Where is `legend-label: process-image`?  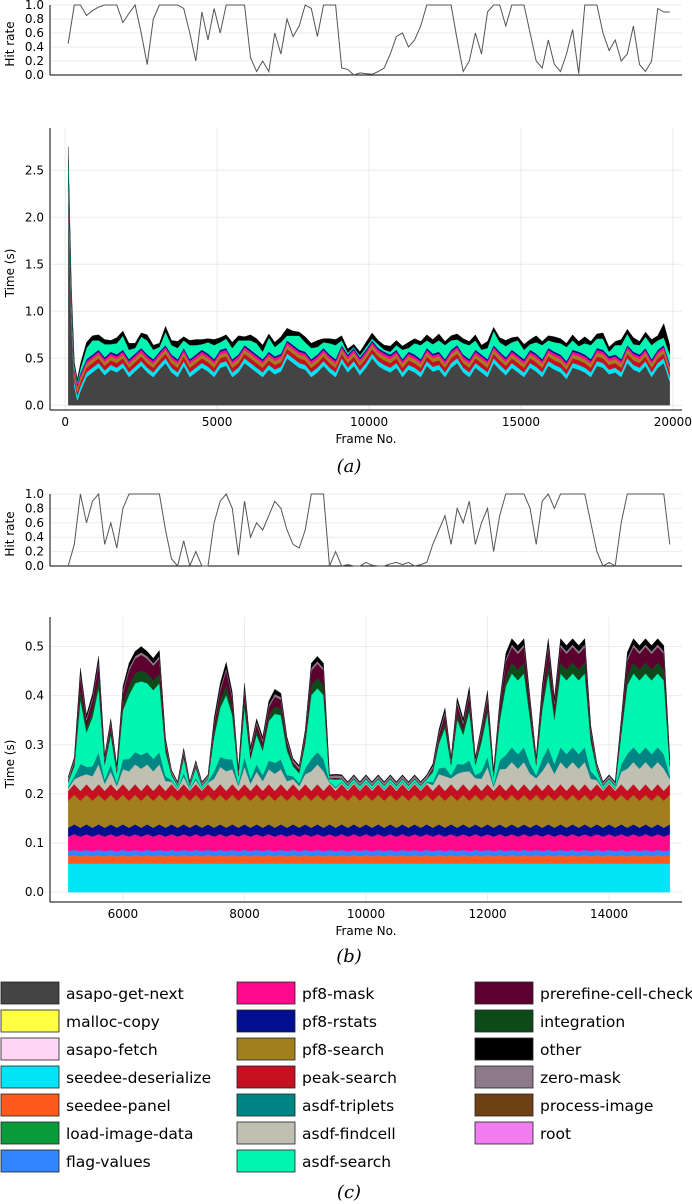 legend-label: process-image is located at coordinates (596, 1106).